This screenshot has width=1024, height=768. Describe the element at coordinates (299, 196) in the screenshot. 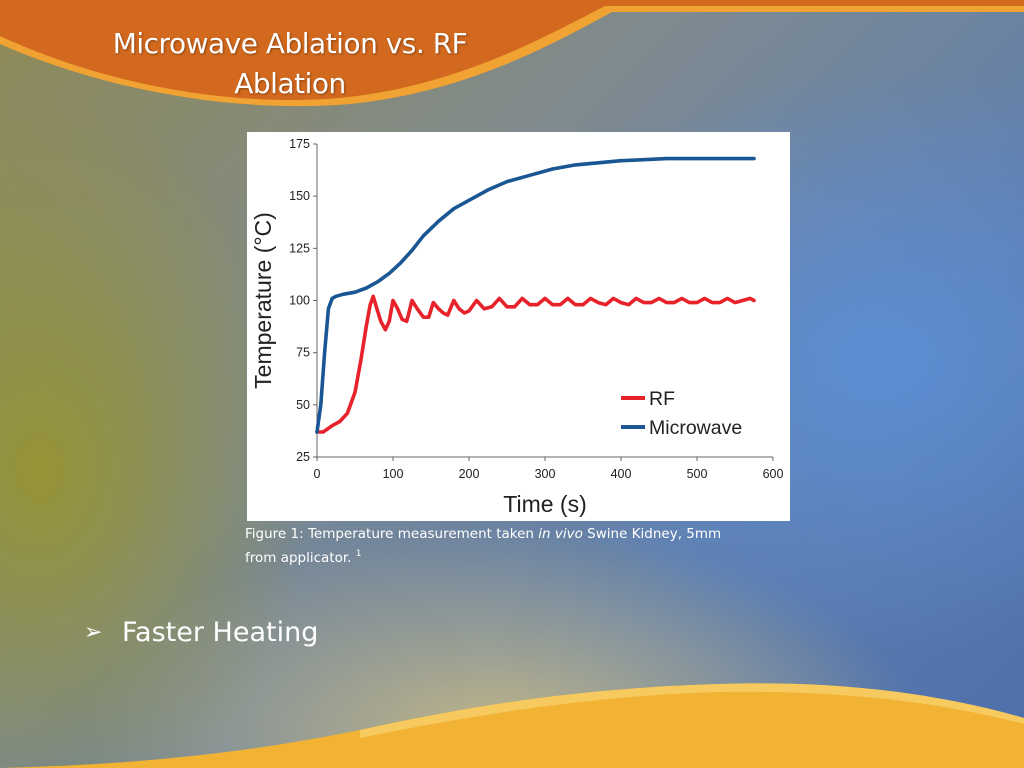

I see `y-tick-label: 150` at that location.